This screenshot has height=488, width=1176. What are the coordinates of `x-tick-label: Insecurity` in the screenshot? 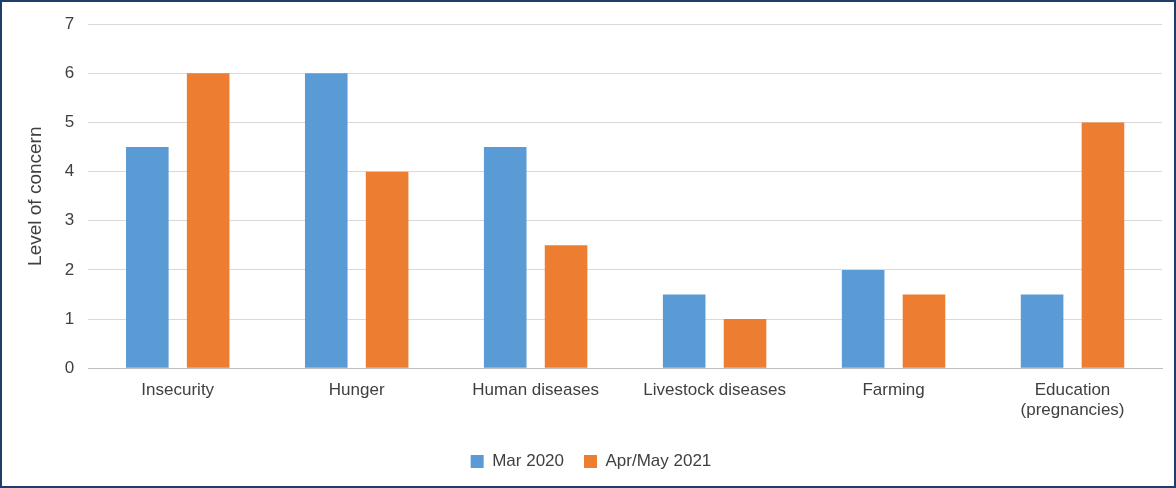 It's located at (178, 390).